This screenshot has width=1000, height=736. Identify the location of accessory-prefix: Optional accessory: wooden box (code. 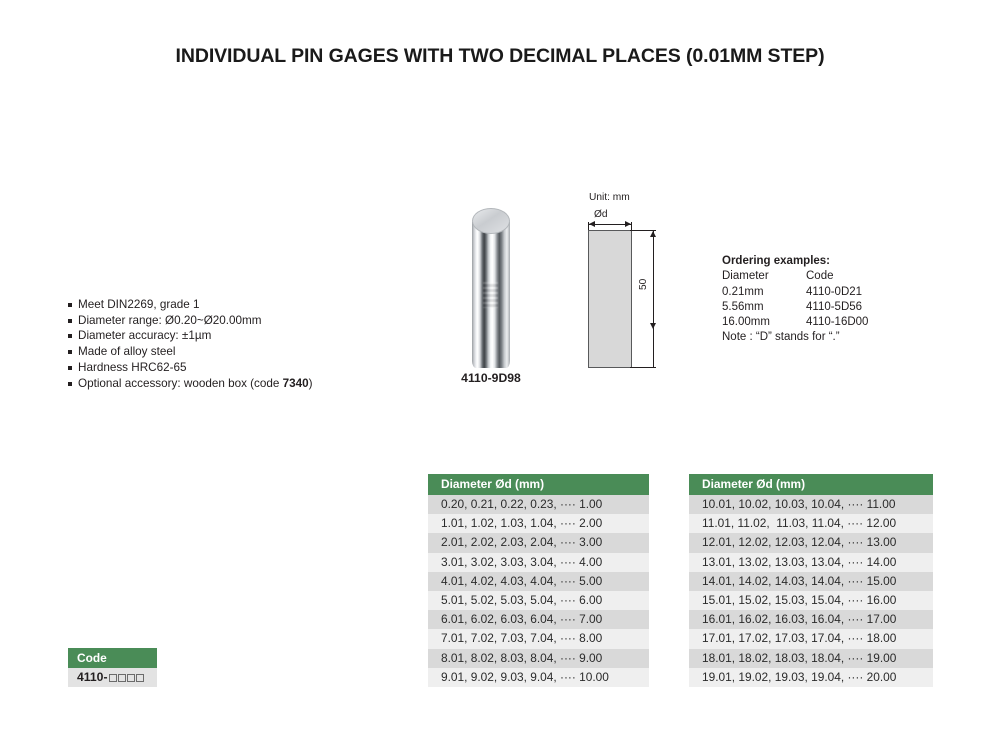
(180, 383).